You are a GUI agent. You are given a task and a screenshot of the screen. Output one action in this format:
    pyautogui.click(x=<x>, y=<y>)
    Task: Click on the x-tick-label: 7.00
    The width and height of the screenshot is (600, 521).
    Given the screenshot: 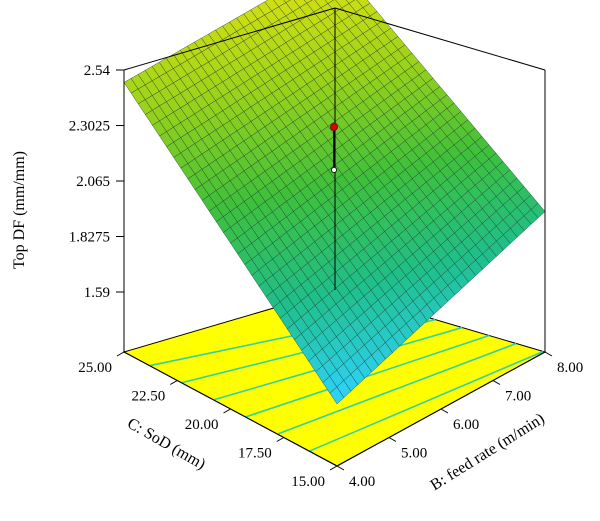 What is the action you would take?
    pyautogui.click(x=518, y=397)
    